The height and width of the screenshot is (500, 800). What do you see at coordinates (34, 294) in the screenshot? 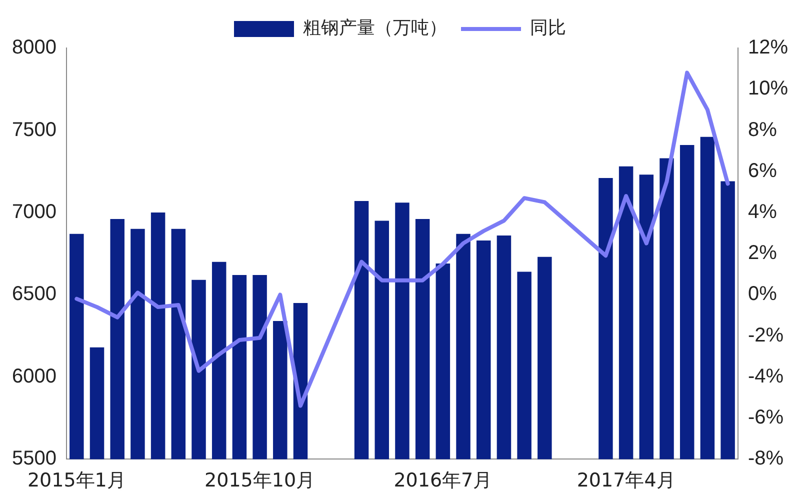
I see `y-tick-label: 6500` at bounding box center [34, 294].